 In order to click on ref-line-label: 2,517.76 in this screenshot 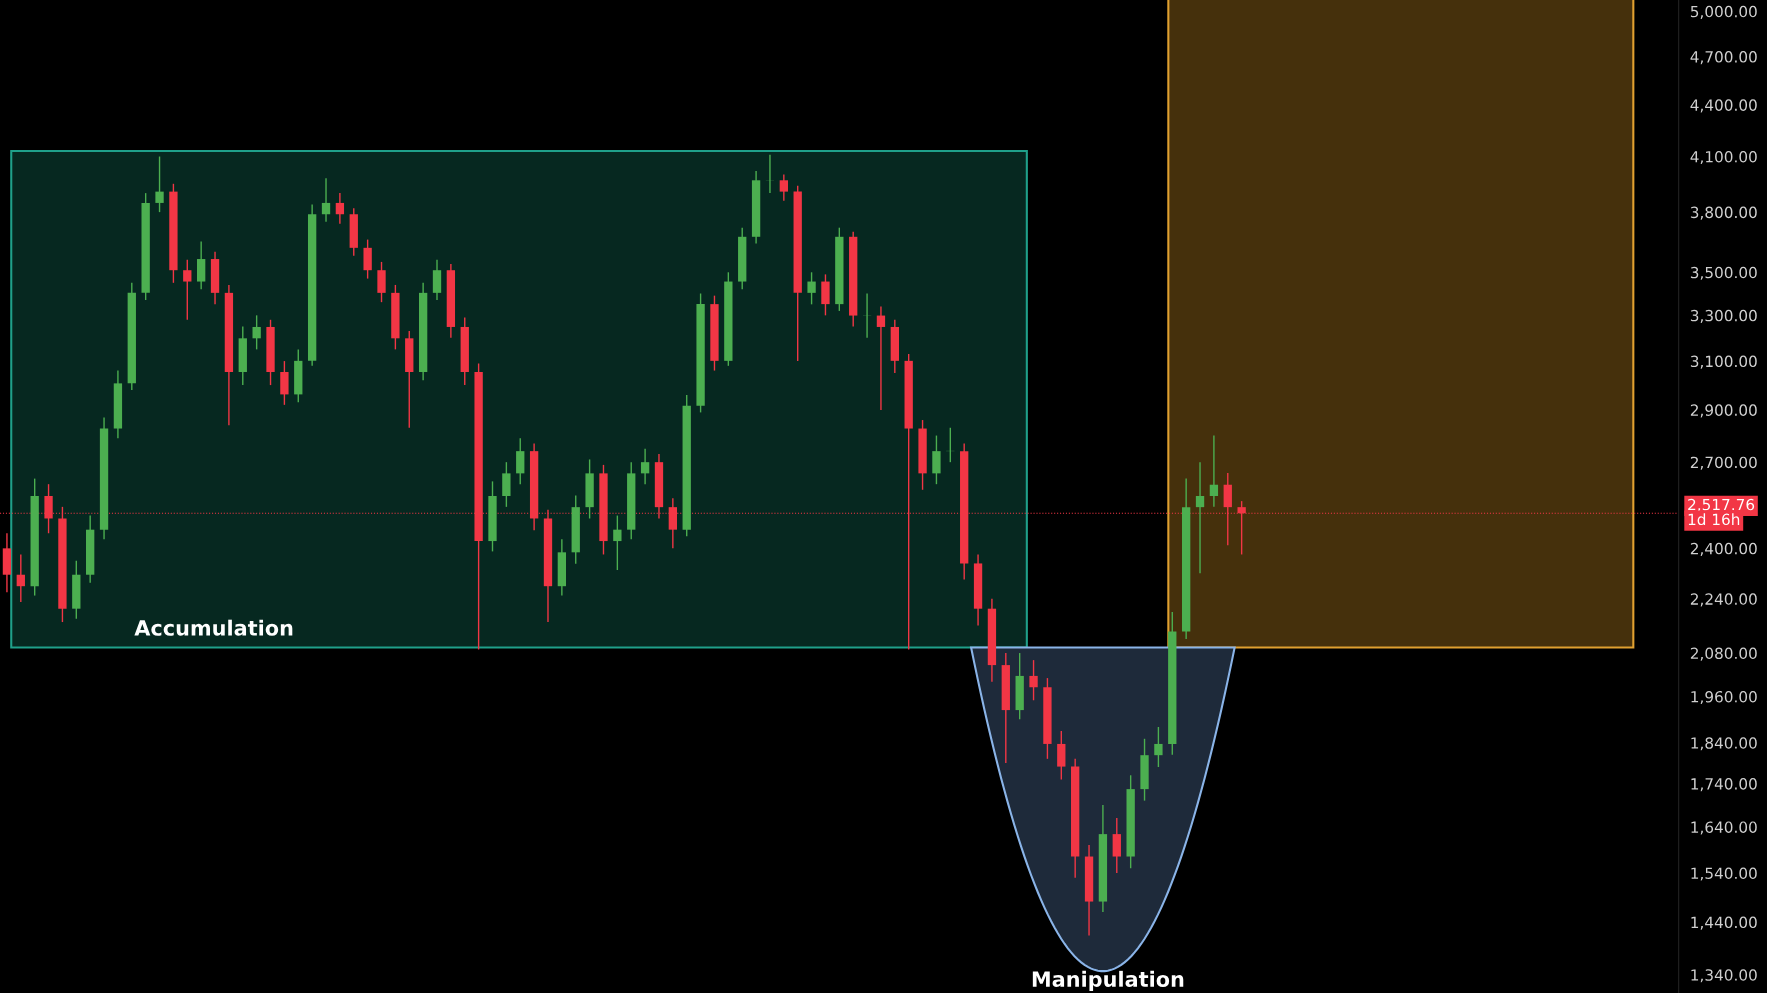, I will do `click(1721, 505)`.